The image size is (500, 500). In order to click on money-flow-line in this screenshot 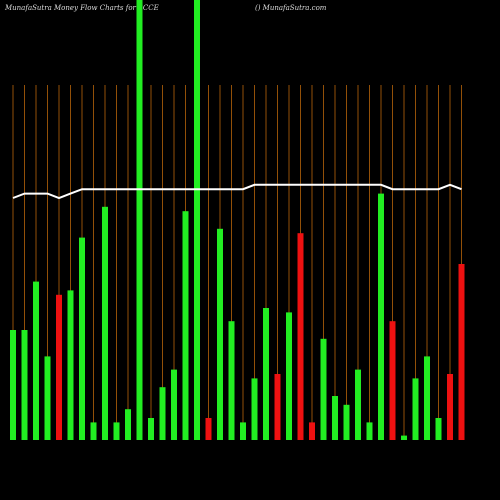, I will do `click(237, 191)`.